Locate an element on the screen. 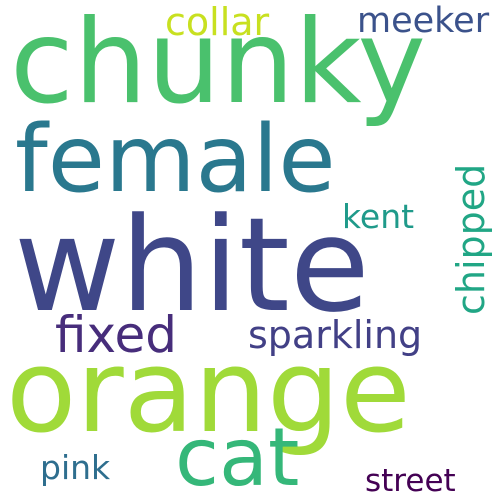 This screenshot has height=504, width=500. word-sparkling: sparkling is located at coordinates (335, 335).